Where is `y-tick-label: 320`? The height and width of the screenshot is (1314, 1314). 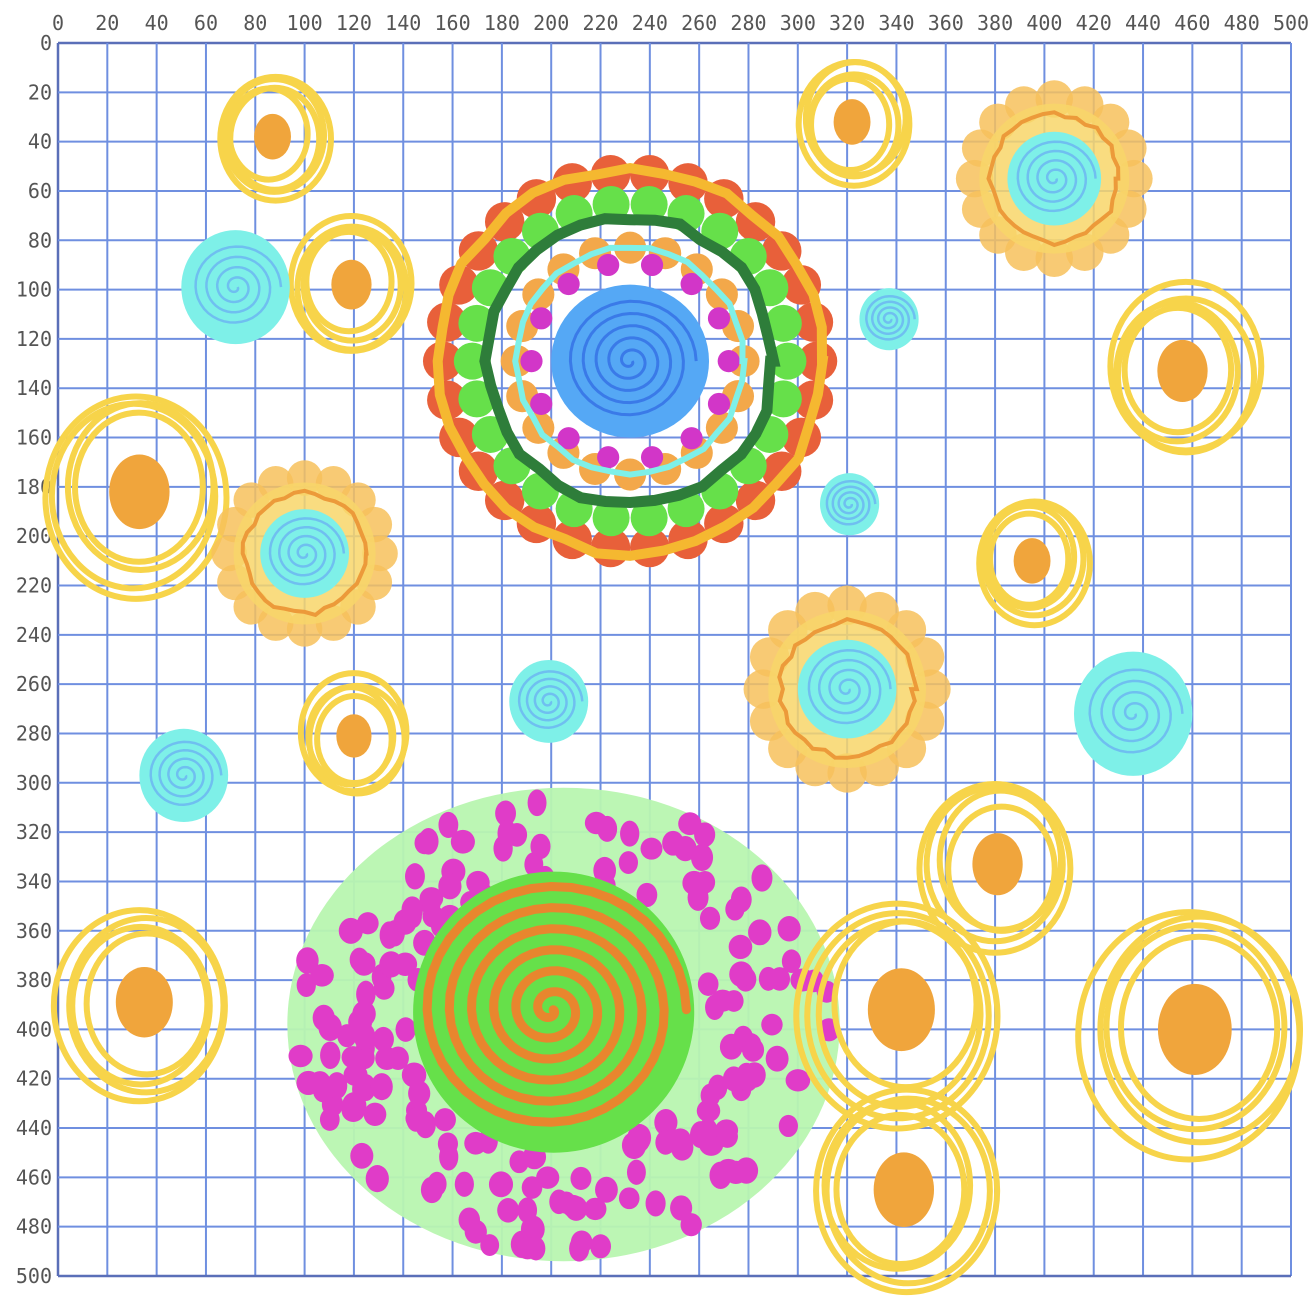
y-tick-label: 320 is located at coordinates (34, 832).